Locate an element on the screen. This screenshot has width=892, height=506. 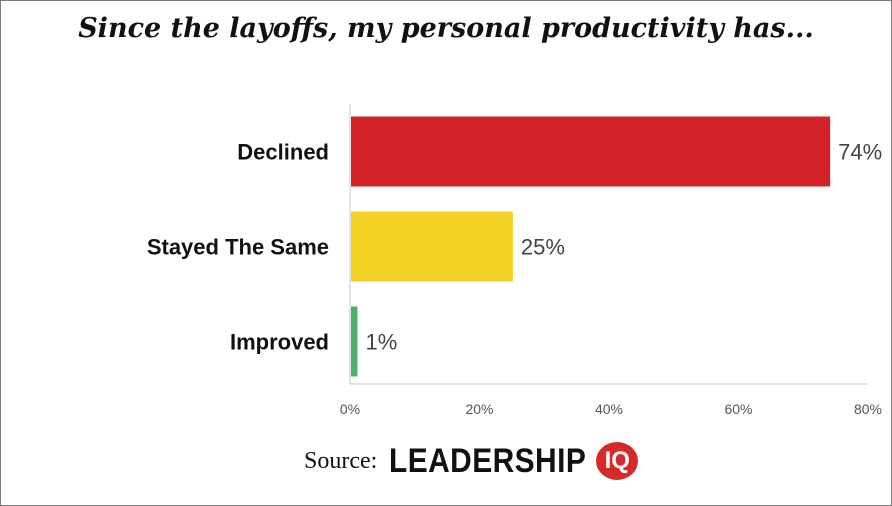
category-label: Declined is located at coordinates (283, 152).